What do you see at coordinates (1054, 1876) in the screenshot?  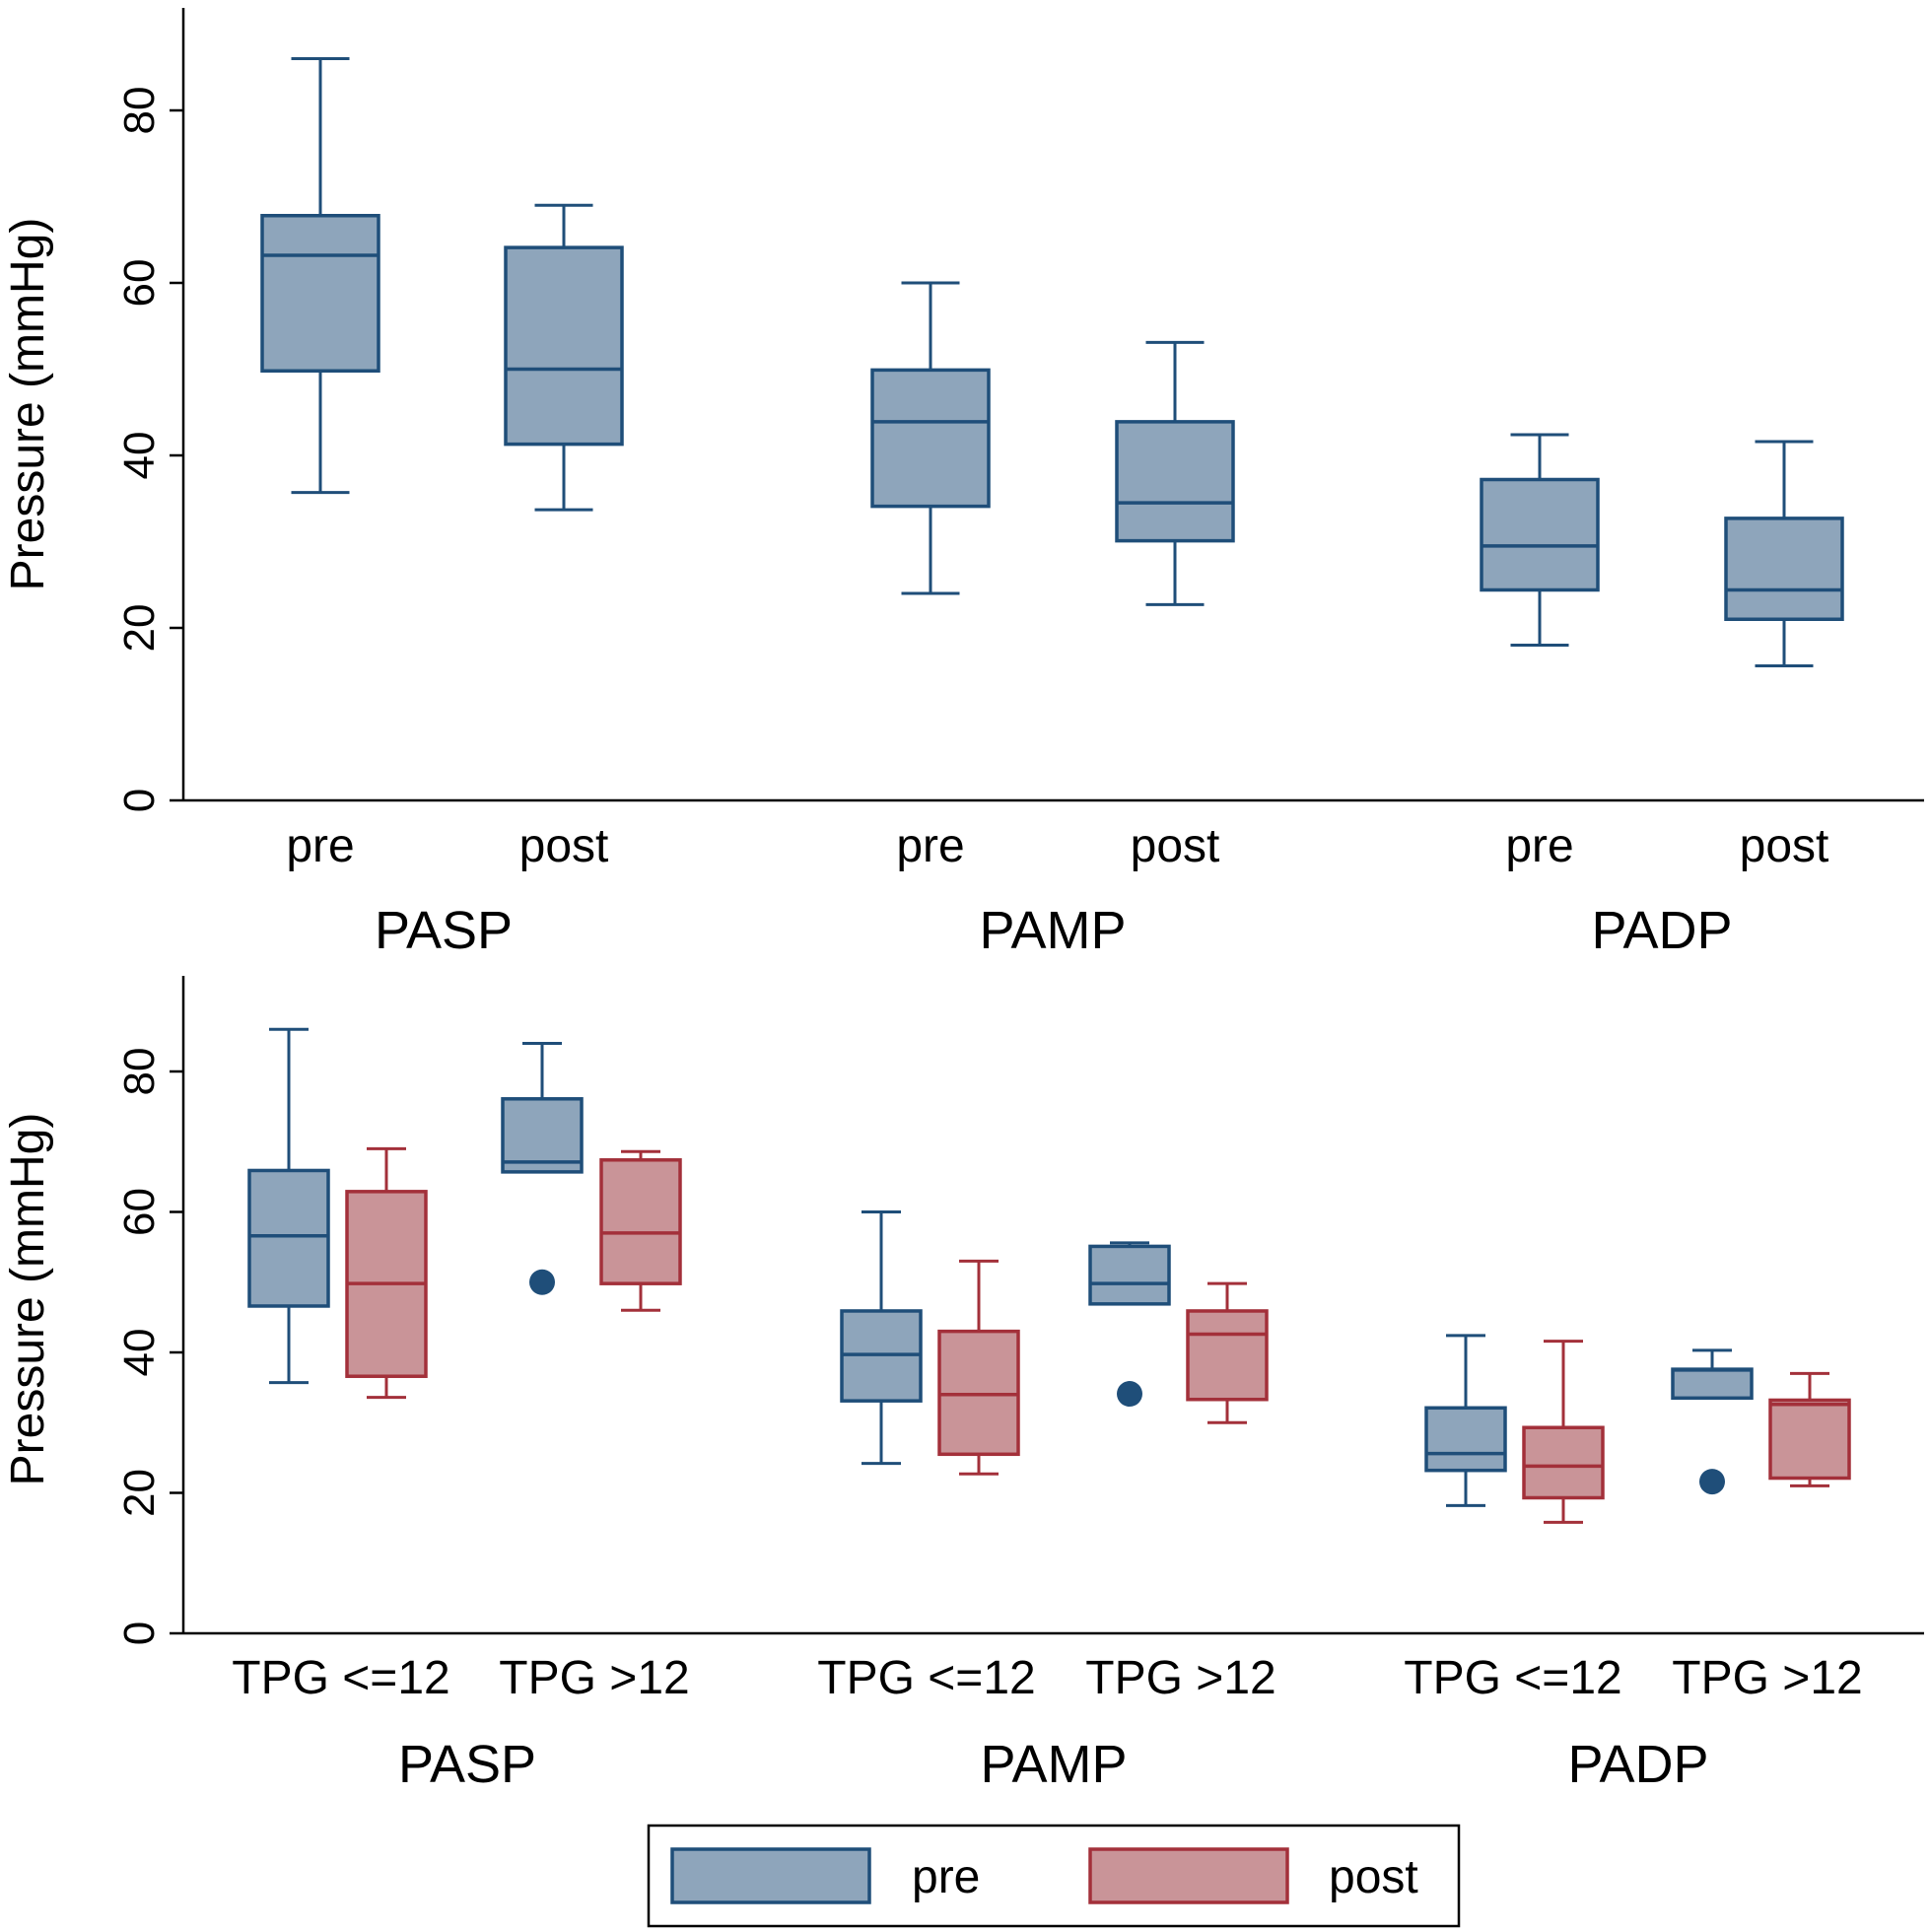 I see `legend: pre post` at bounding box center [1054, 1876].